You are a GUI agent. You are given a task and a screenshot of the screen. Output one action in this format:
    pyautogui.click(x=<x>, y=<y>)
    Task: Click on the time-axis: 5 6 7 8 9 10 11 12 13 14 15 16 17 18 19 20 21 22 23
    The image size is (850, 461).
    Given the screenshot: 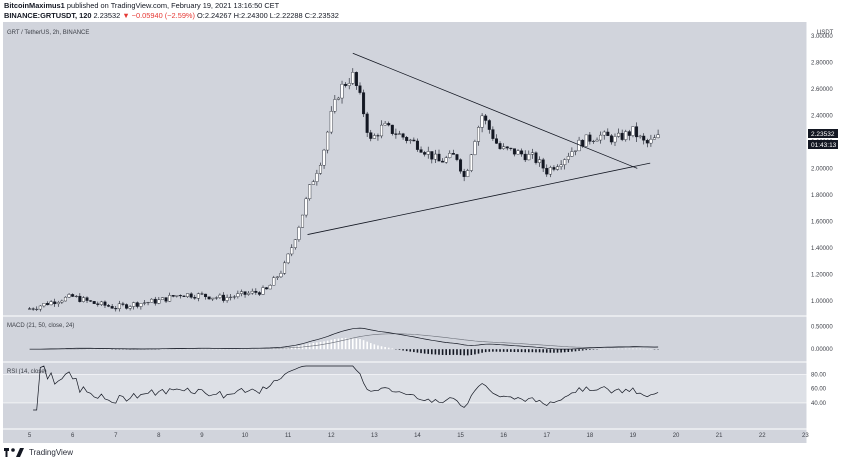 What is the action you would take?
    pyautogui.click(x=418, y=436)
    